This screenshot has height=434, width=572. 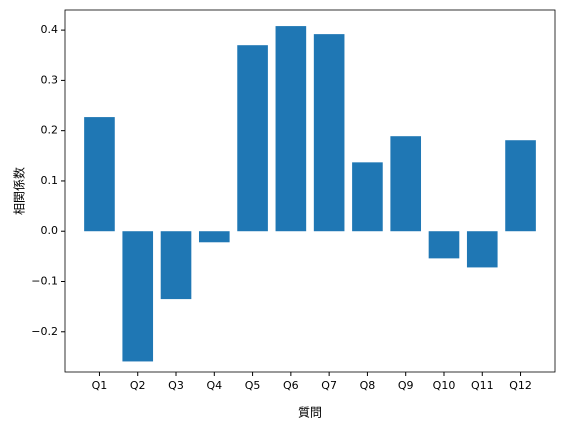 I want to click on x-tick-label: Q6, so click(x=291, y=385).